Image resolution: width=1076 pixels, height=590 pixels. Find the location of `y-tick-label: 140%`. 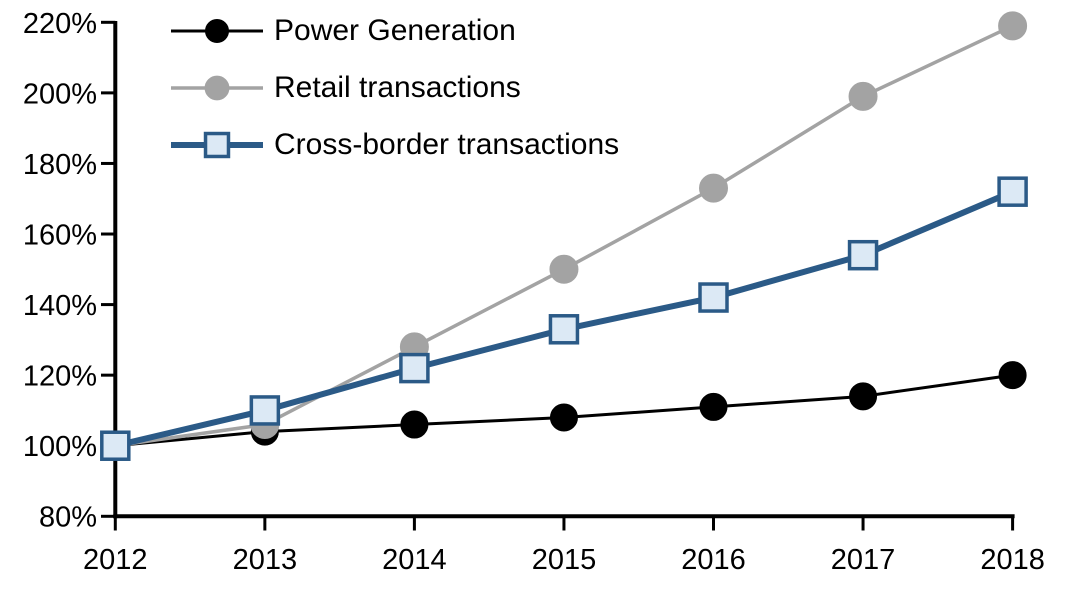

y-tick-label: 140% is located at coordinates (60, 306).